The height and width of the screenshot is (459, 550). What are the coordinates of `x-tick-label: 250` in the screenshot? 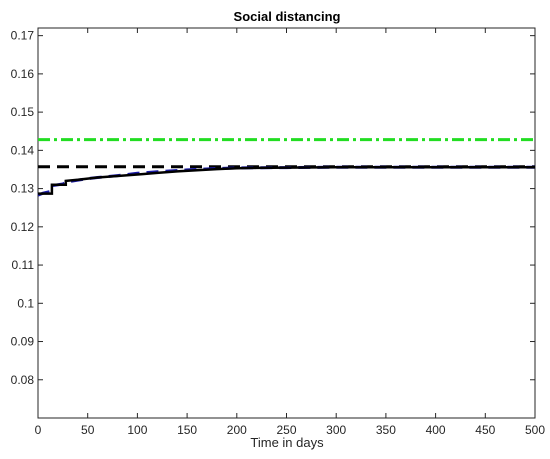 It's located at (286, 430).